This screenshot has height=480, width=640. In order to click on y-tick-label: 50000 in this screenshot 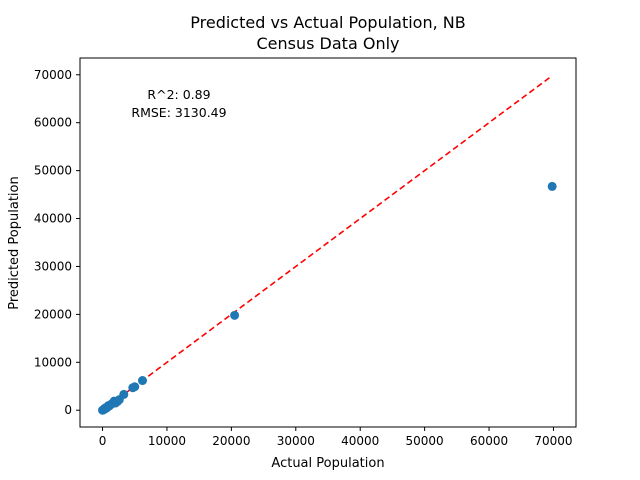, I will do `click(53, 171)`.